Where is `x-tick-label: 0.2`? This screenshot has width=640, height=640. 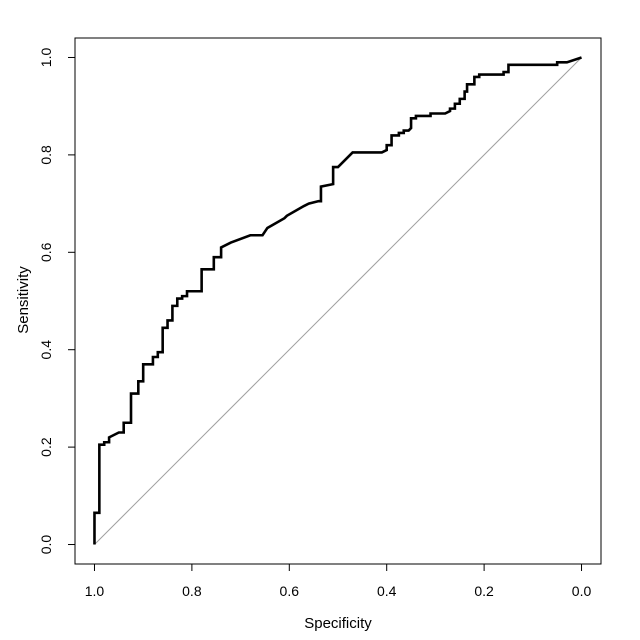 x-tick-label: 0.2 is located at coordinates (484, 591).